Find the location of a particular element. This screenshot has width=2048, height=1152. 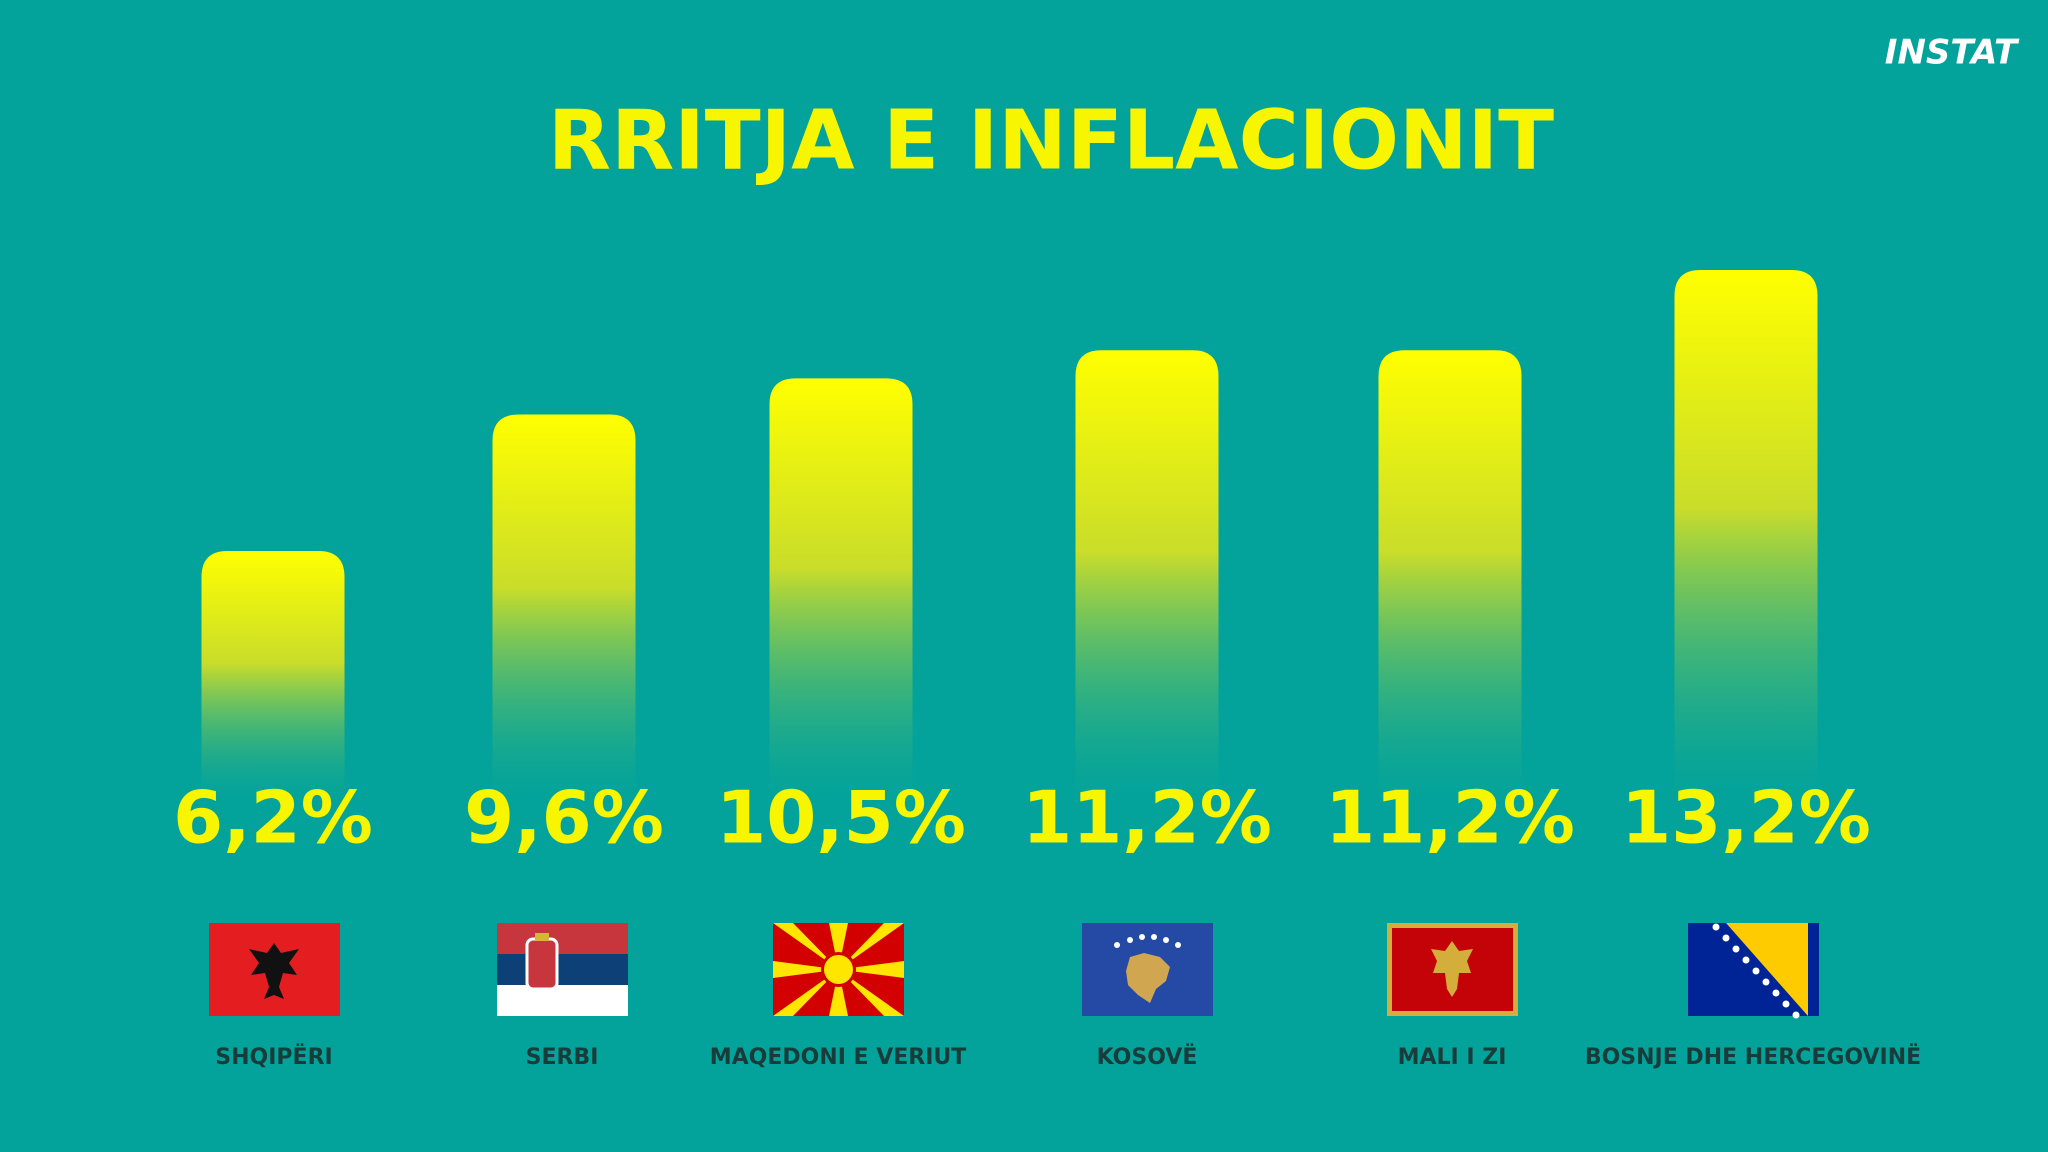

flag-kosovo is located at coordinates (1147, 969).